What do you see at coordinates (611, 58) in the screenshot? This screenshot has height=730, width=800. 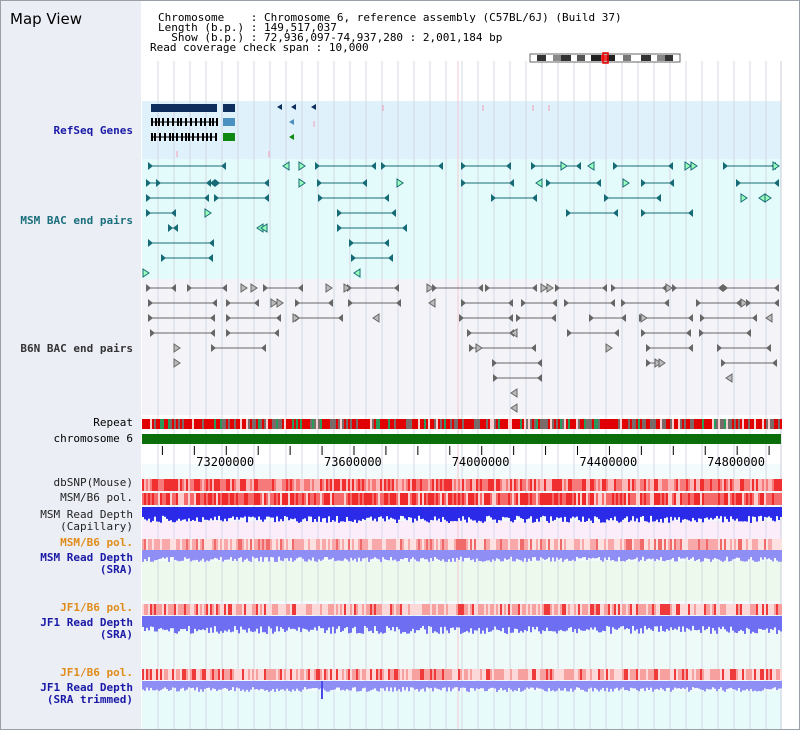 I see `ideogram-band` at bounding box center [611, 58].